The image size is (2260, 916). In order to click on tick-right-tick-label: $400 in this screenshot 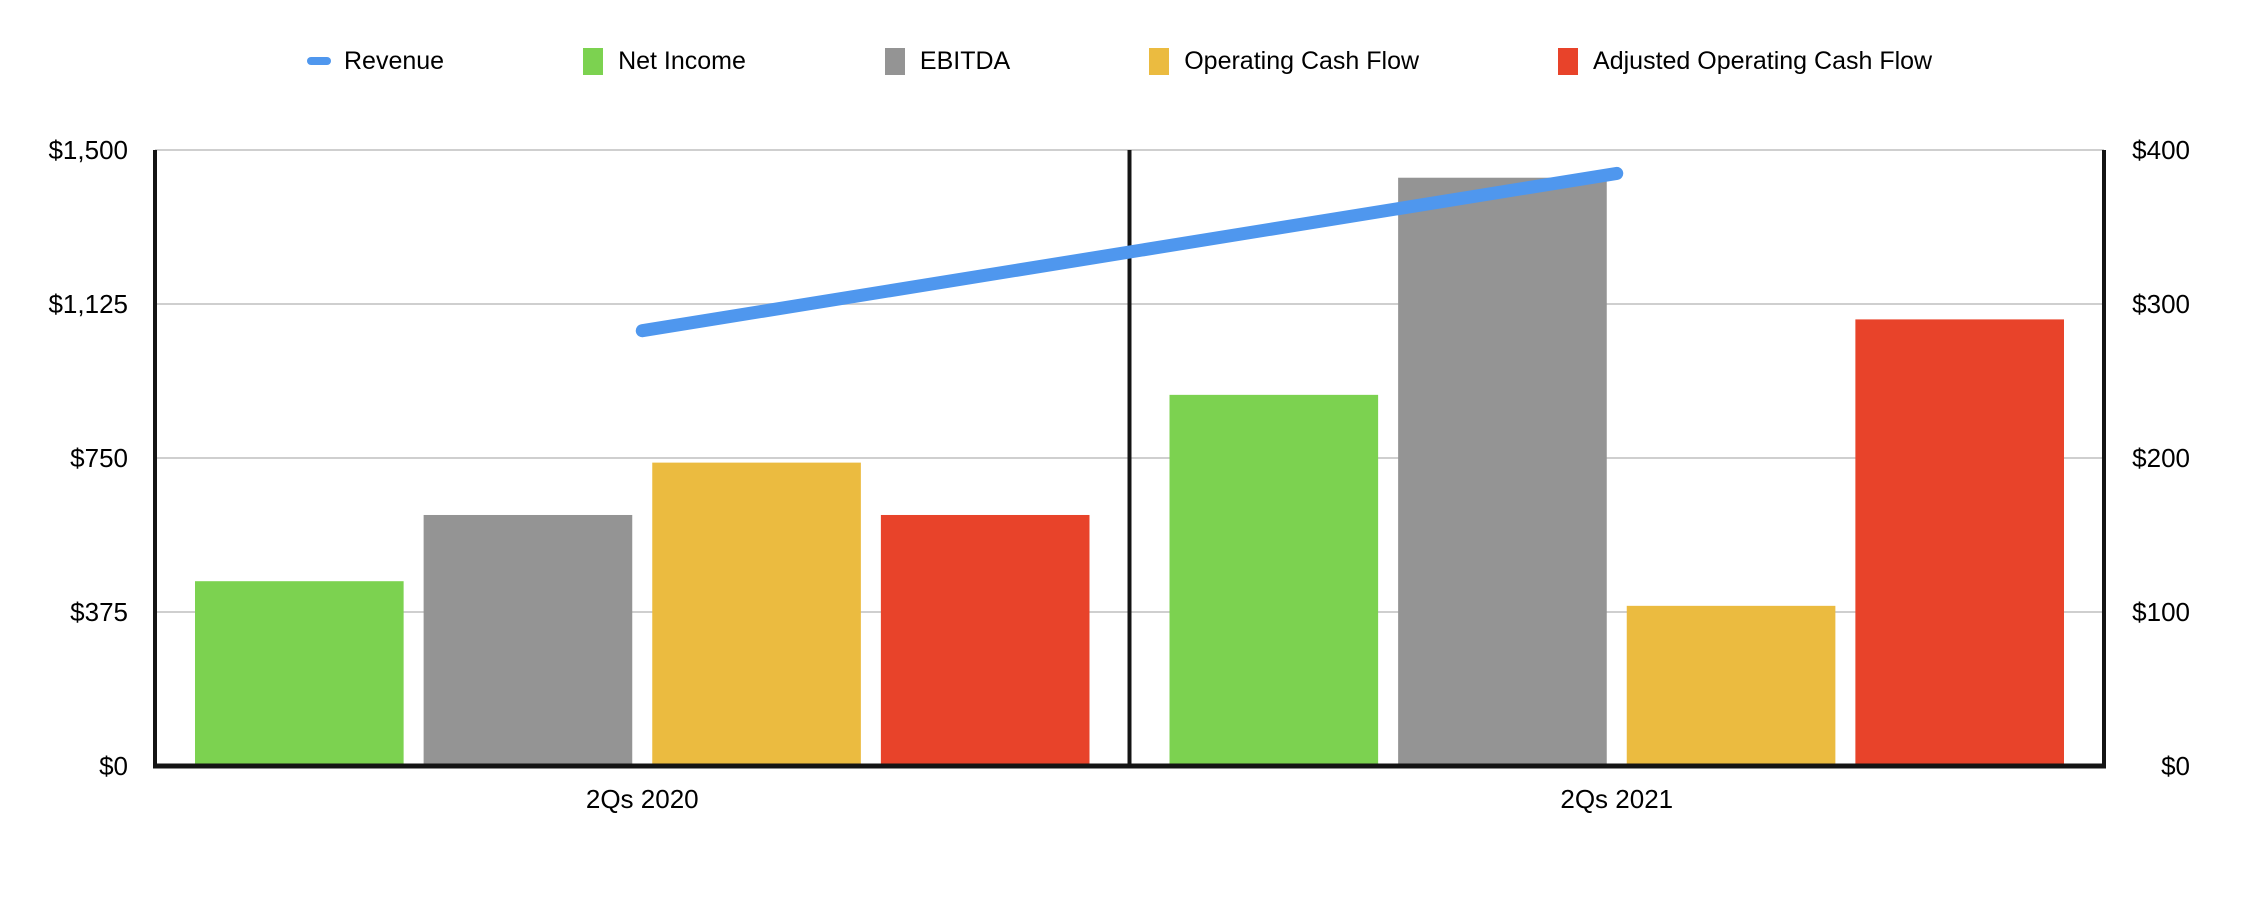, I will do `click(2161, 150)`.